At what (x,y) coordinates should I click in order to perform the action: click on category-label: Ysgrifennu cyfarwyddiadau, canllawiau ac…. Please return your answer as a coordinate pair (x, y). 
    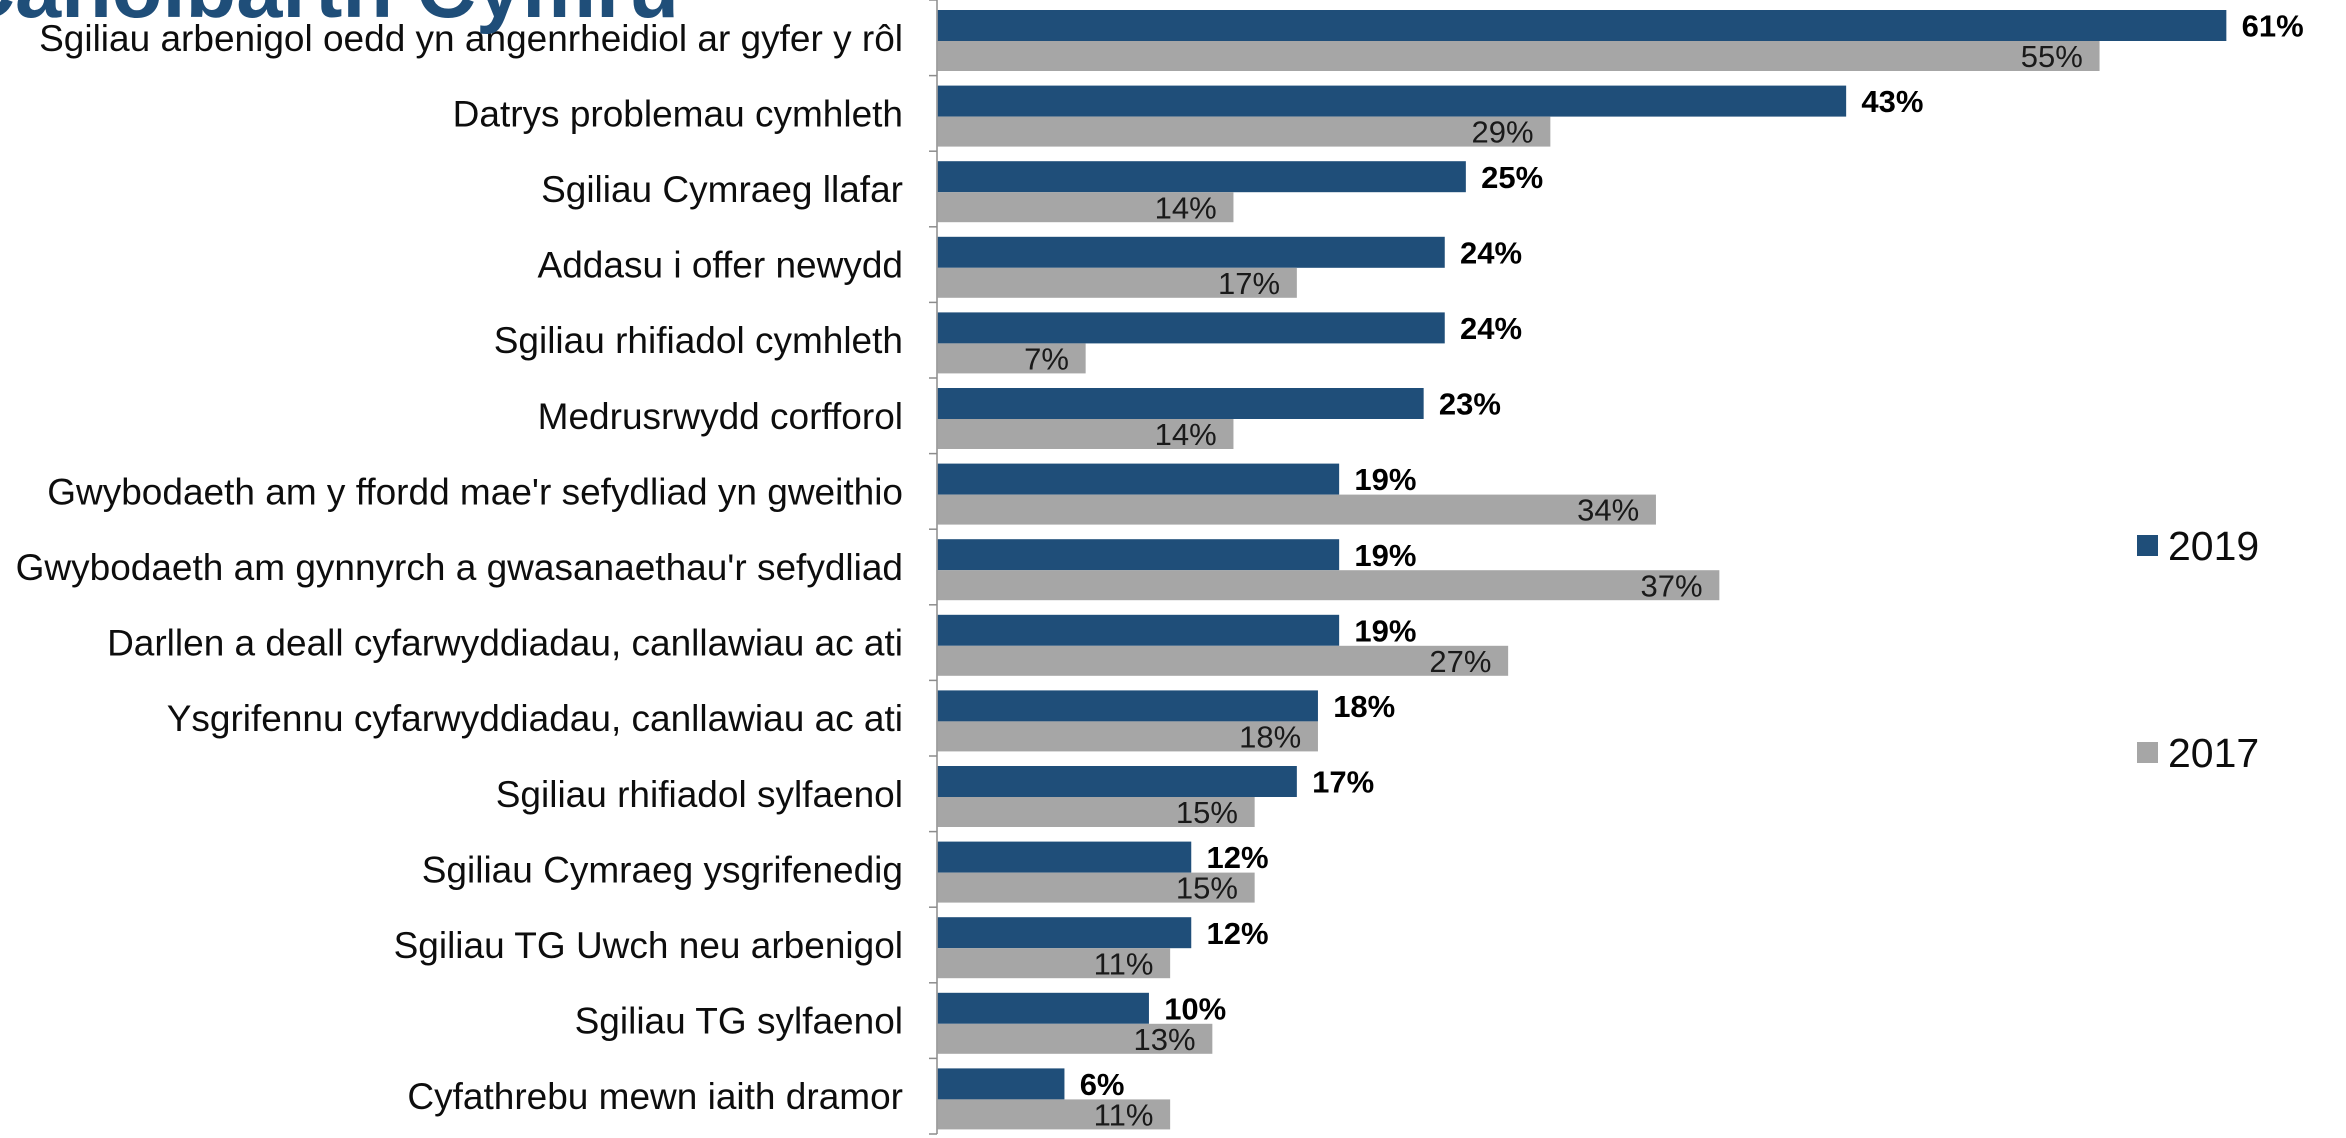
    Looking at the image, I should click on (535, 718).